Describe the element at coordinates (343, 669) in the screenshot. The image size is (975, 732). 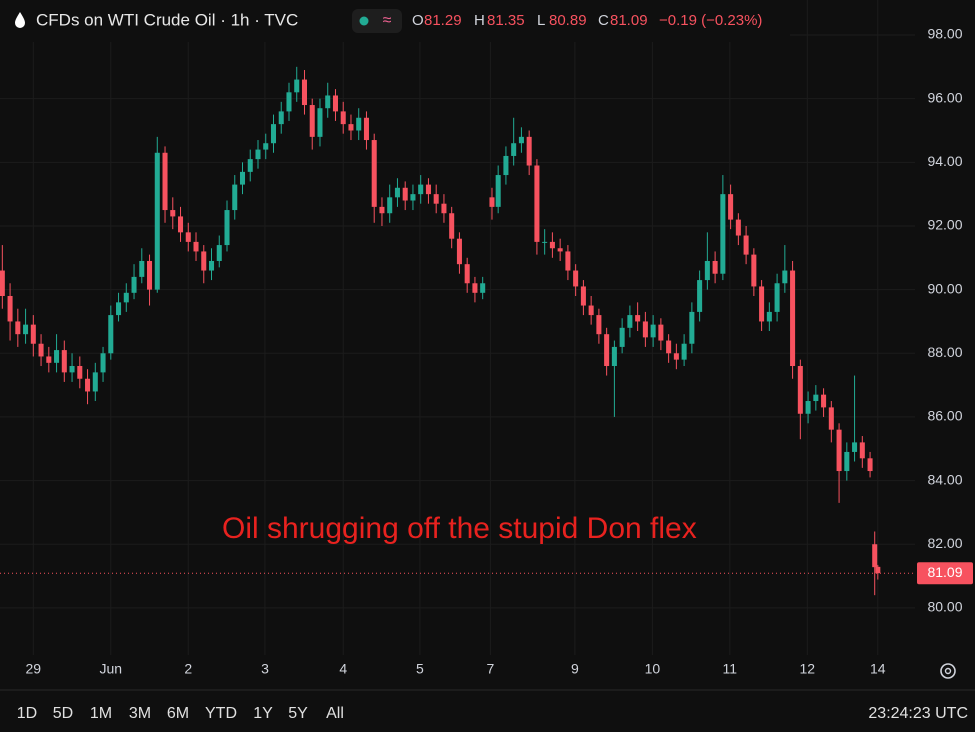
I see `x-tick-label: 4` at that location.